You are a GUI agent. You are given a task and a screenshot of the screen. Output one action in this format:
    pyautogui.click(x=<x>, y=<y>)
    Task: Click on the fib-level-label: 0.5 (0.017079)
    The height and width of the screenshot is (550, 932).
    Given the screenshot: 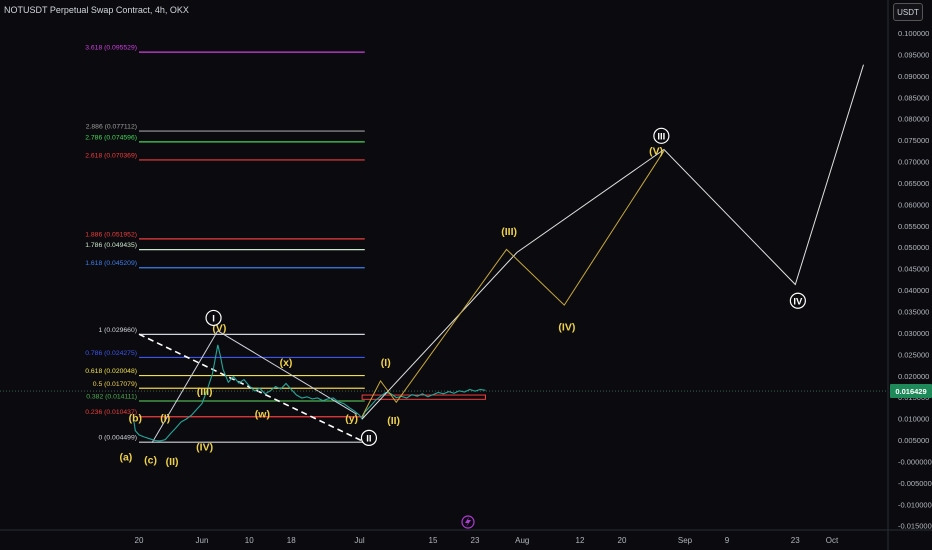 What is the action you would take?
    pyautogui.click(x=115, y=384)
    